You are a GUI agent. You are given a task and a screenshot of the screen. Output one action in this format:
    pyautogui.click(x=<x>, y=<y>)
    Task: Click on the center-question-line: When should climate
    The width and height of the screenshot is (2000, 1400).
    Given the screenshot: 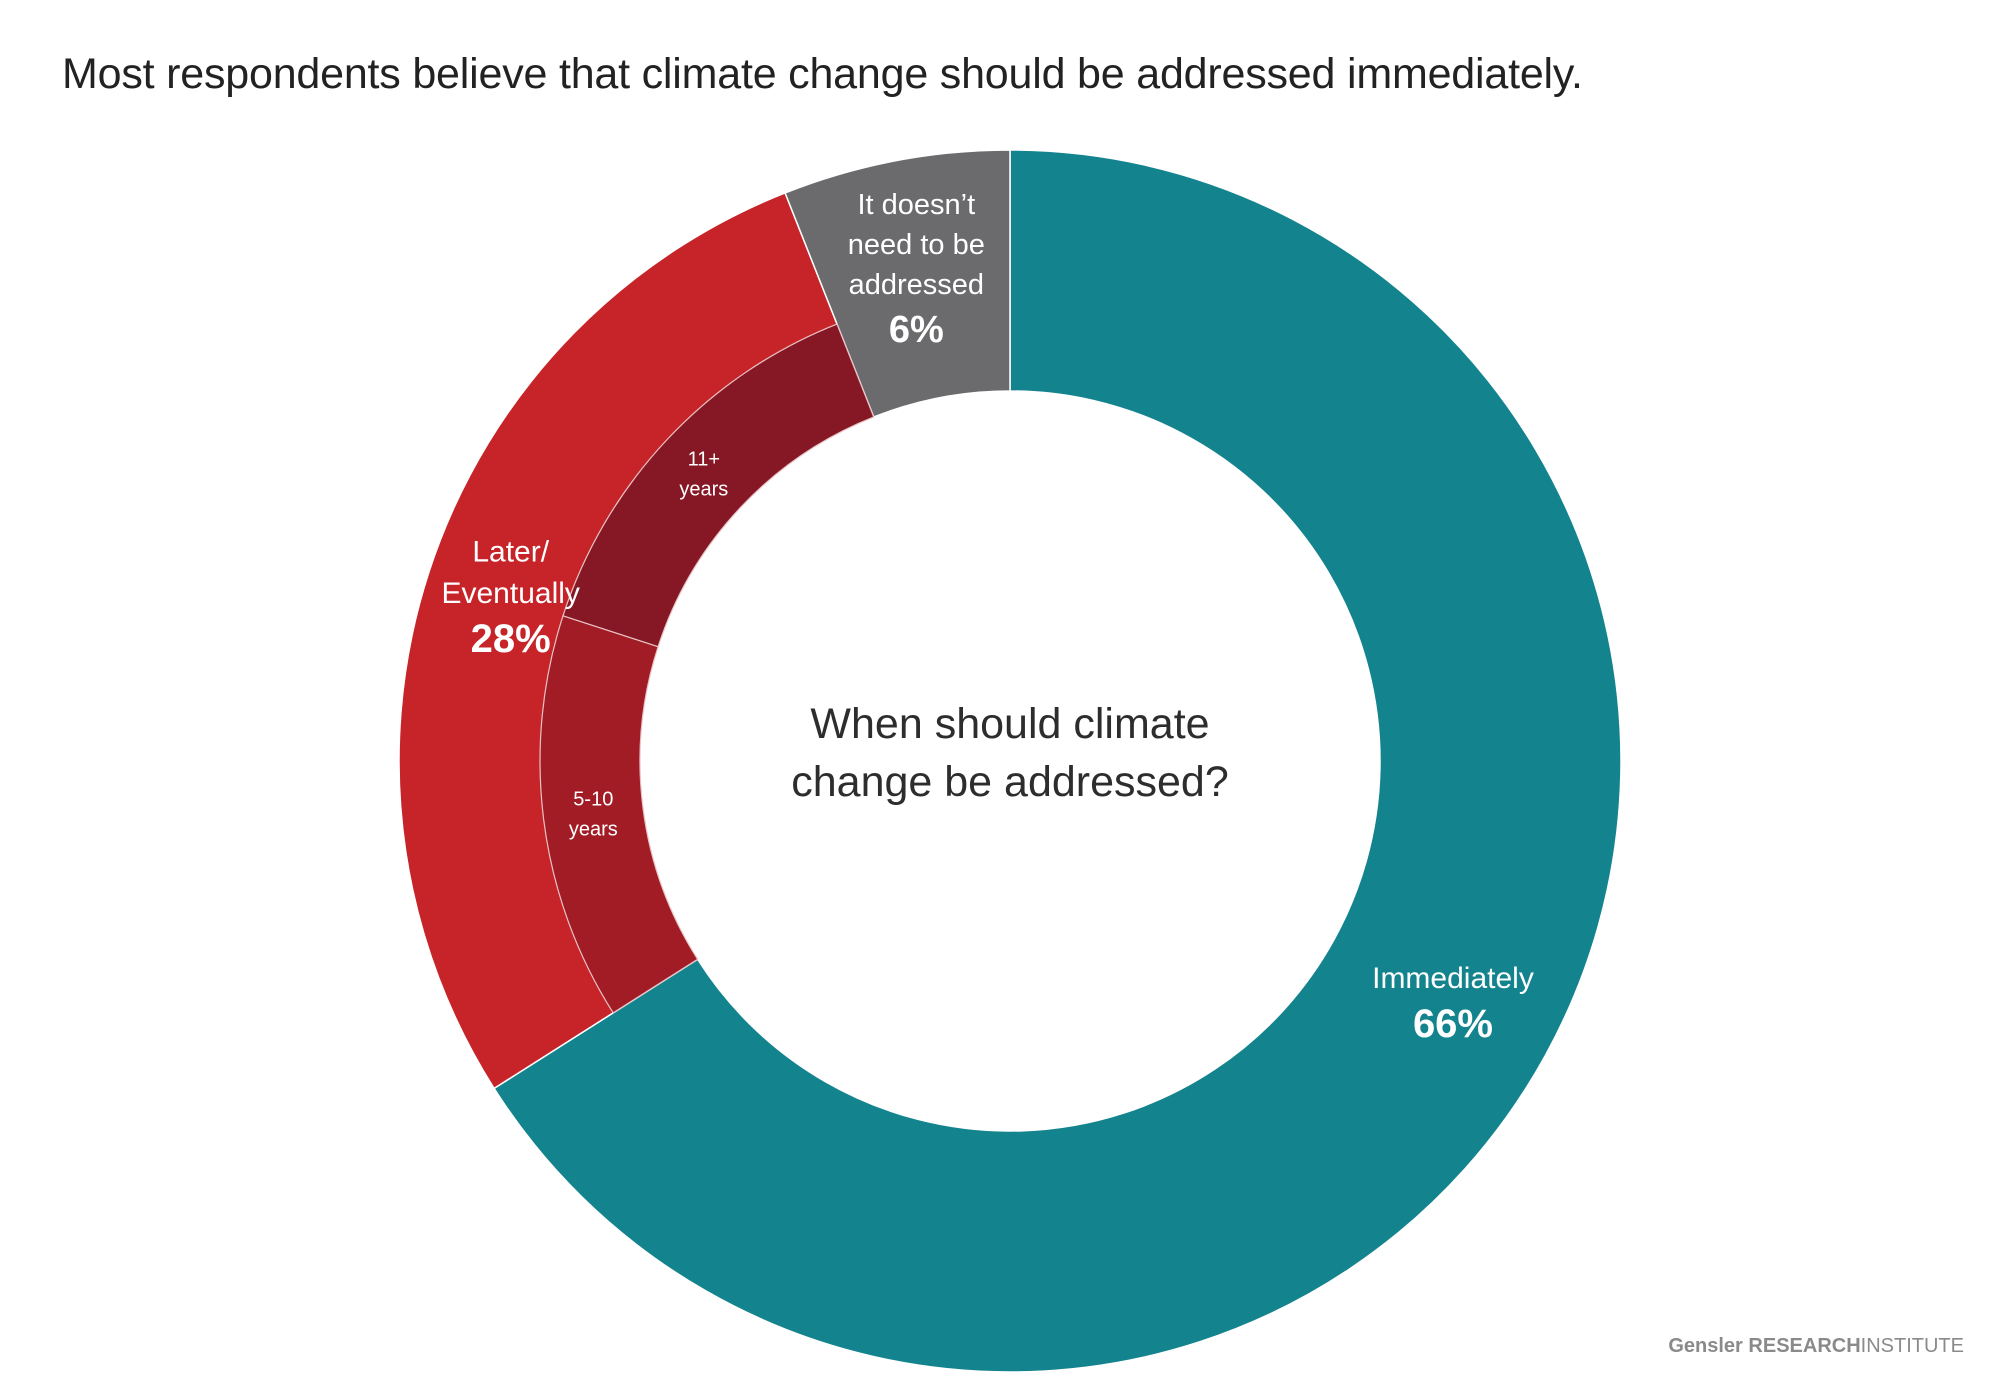 What is the action you would take?
    pyautogui.click(x=1009, y=724)
    